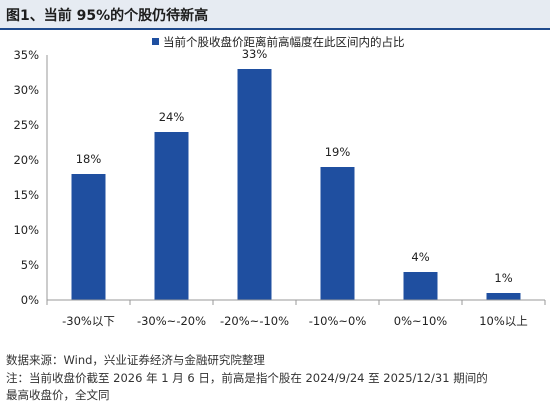 The width and height of the screenshot is (550, 404). Describe the element at coordinates (171, 321) in the screenshot. I see `x-tick-label: -30%~-20%` at that location.